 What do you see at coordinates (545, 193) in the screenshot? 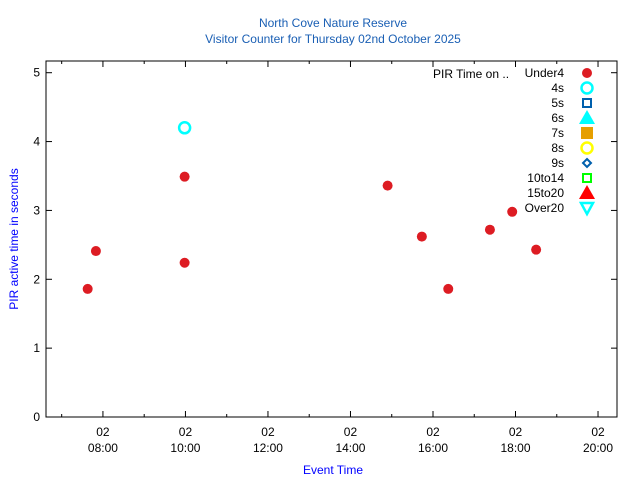
I see `legend-label: 15to20` at bounding box center [545, 193].